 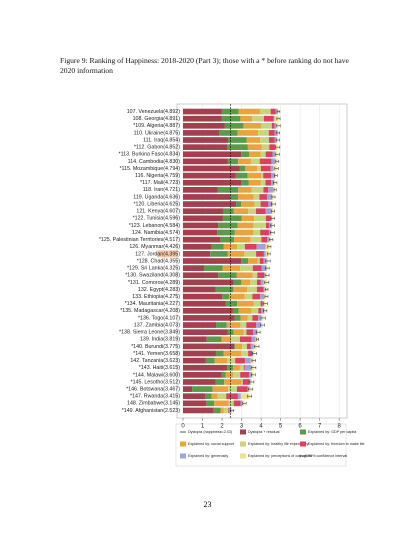 I want to click on x-tick-label: 2, so click(x=222, y=427).